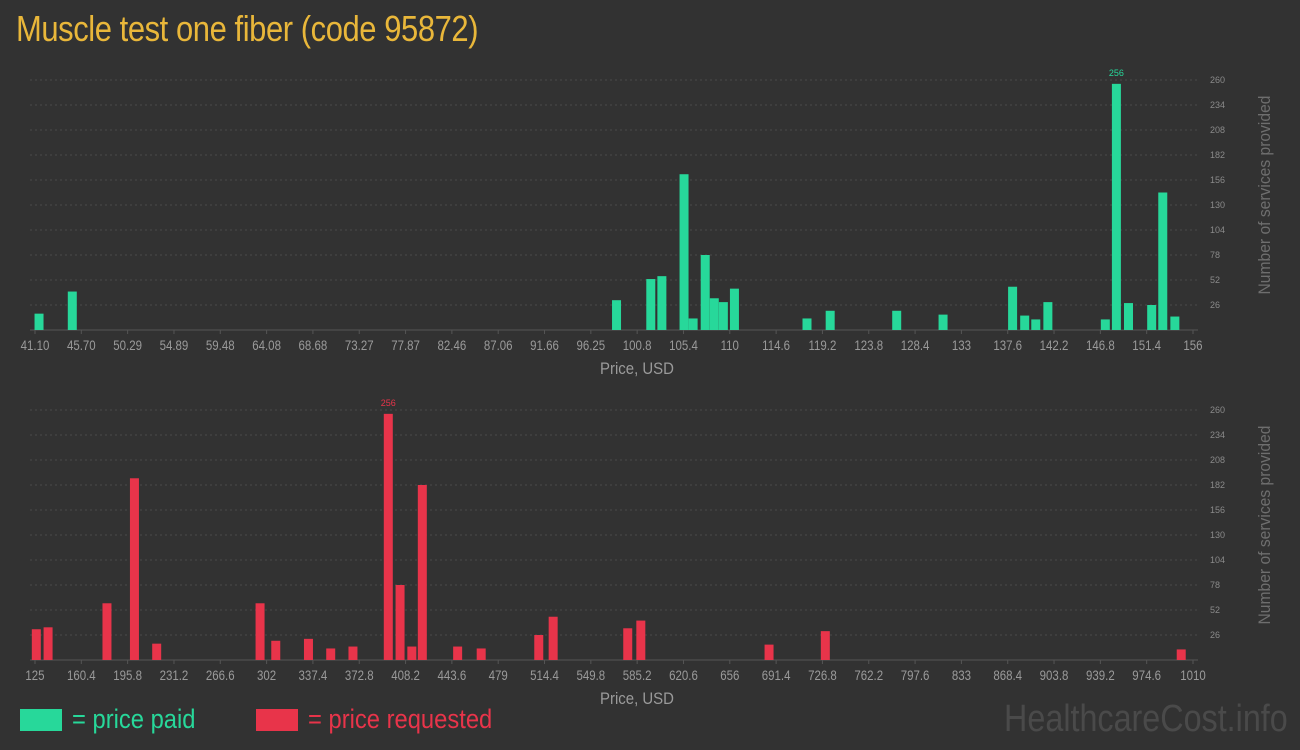 This screenshot has height=750, width=1300. Describe the element at coordinates (1215, 280) in the screenshot. I see `y-tick-label: 52` at that location.